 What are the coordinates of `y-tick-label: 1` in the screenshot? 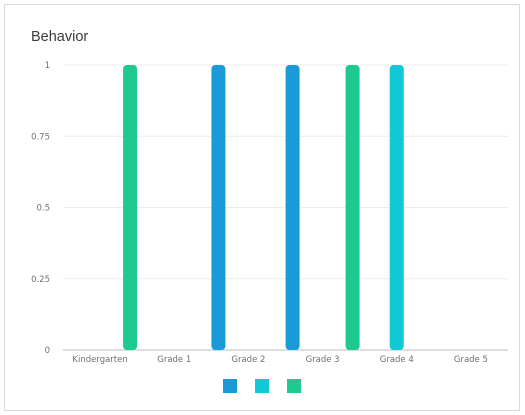 It's located at (47, 66).